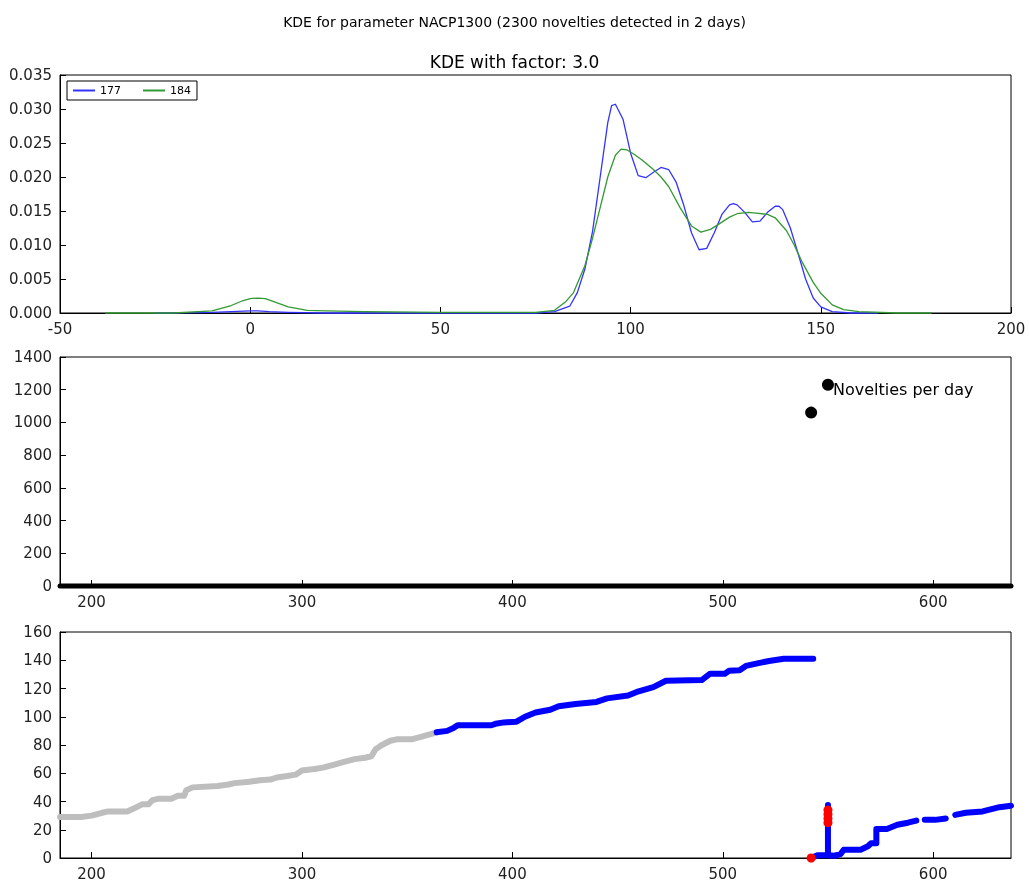 The image size is (1029, 884). What do you see at coordinates (903, 390) in the screenshot?
I see `annotation: Novelties per day` at bounding box center [903, 390].